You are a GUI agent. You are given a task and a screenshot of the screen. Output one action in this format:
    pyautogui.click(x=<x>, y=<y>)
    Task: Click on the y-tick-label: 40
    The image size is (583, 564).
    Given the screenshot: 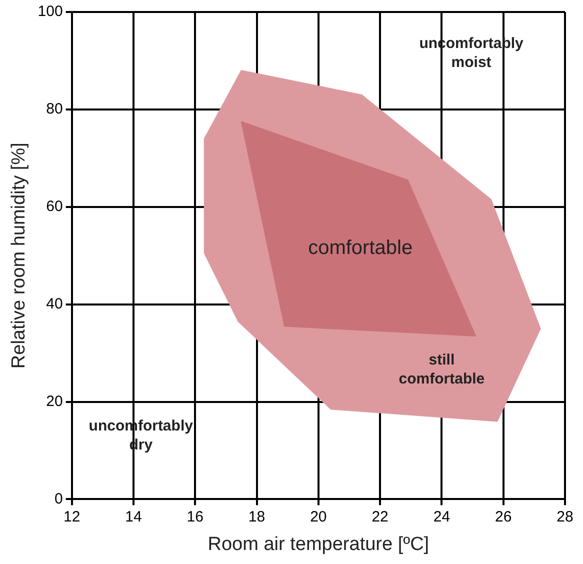 What is the action you would take?
    pyautogui.click(x=54, y=303)
    